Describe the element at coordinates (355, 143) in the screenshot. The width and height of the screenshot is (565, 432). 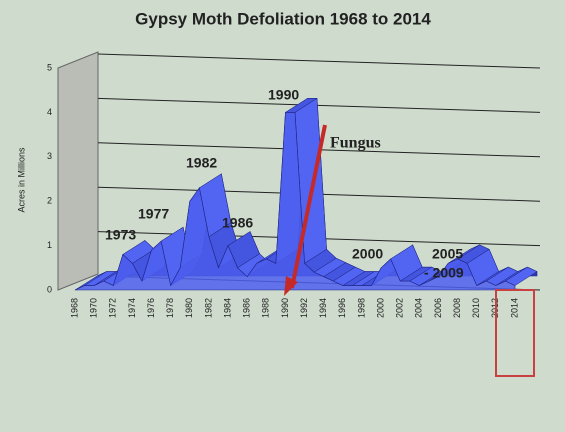
I see `annotation: Fungus` at that location.